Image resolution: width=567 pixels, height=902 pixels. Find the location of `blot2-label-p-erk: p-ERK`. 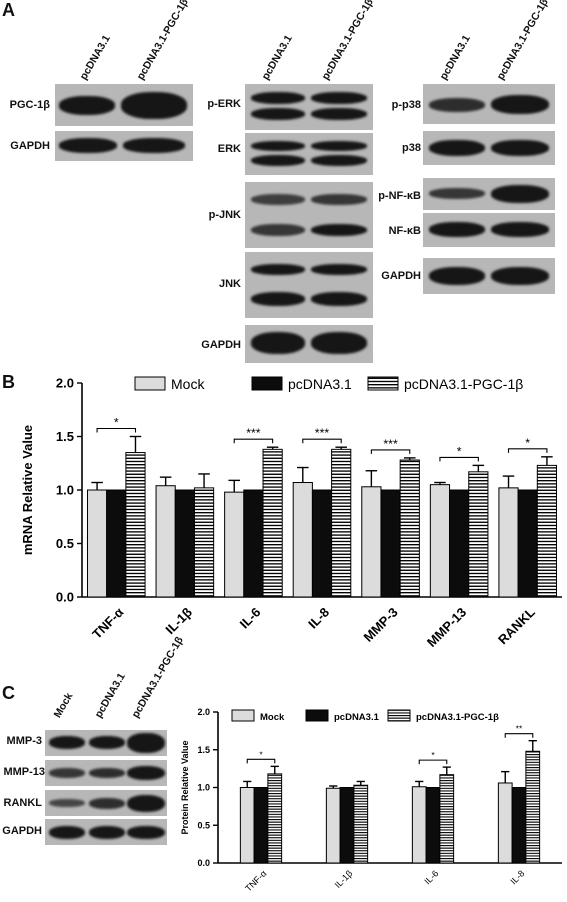

blot2-label-p-erk: p-ERK is located at coordinates (224, 104).